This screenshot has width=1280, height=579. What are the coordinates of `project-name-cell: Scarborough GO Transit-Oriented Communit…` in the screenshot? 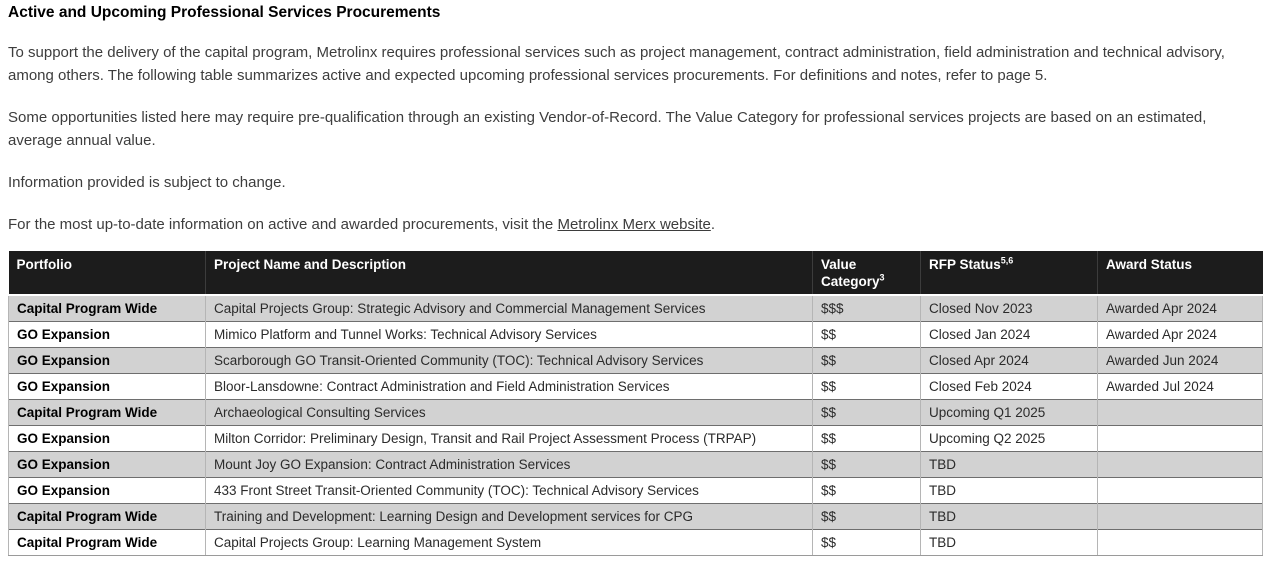 It's located at (509, 360).